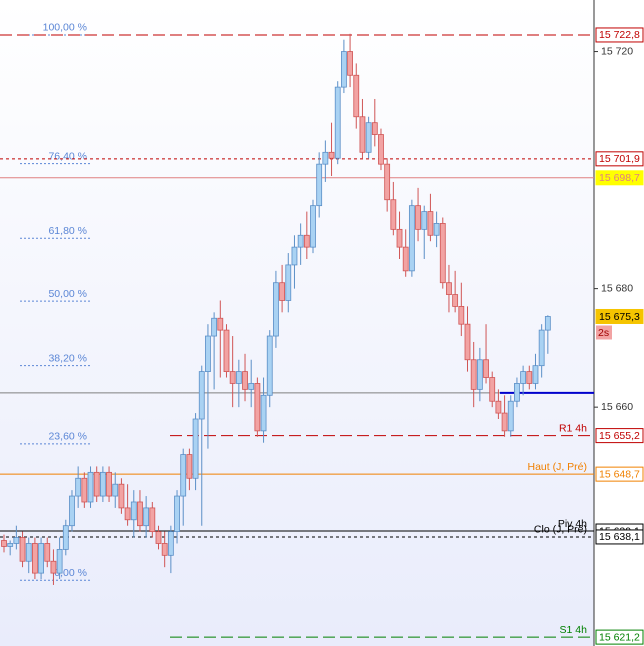 This screenshot has height=646, width=644. Describe the element at coordinates (67, 156) in the screenshot. I see `fib-label: 76,40 %` at that location.